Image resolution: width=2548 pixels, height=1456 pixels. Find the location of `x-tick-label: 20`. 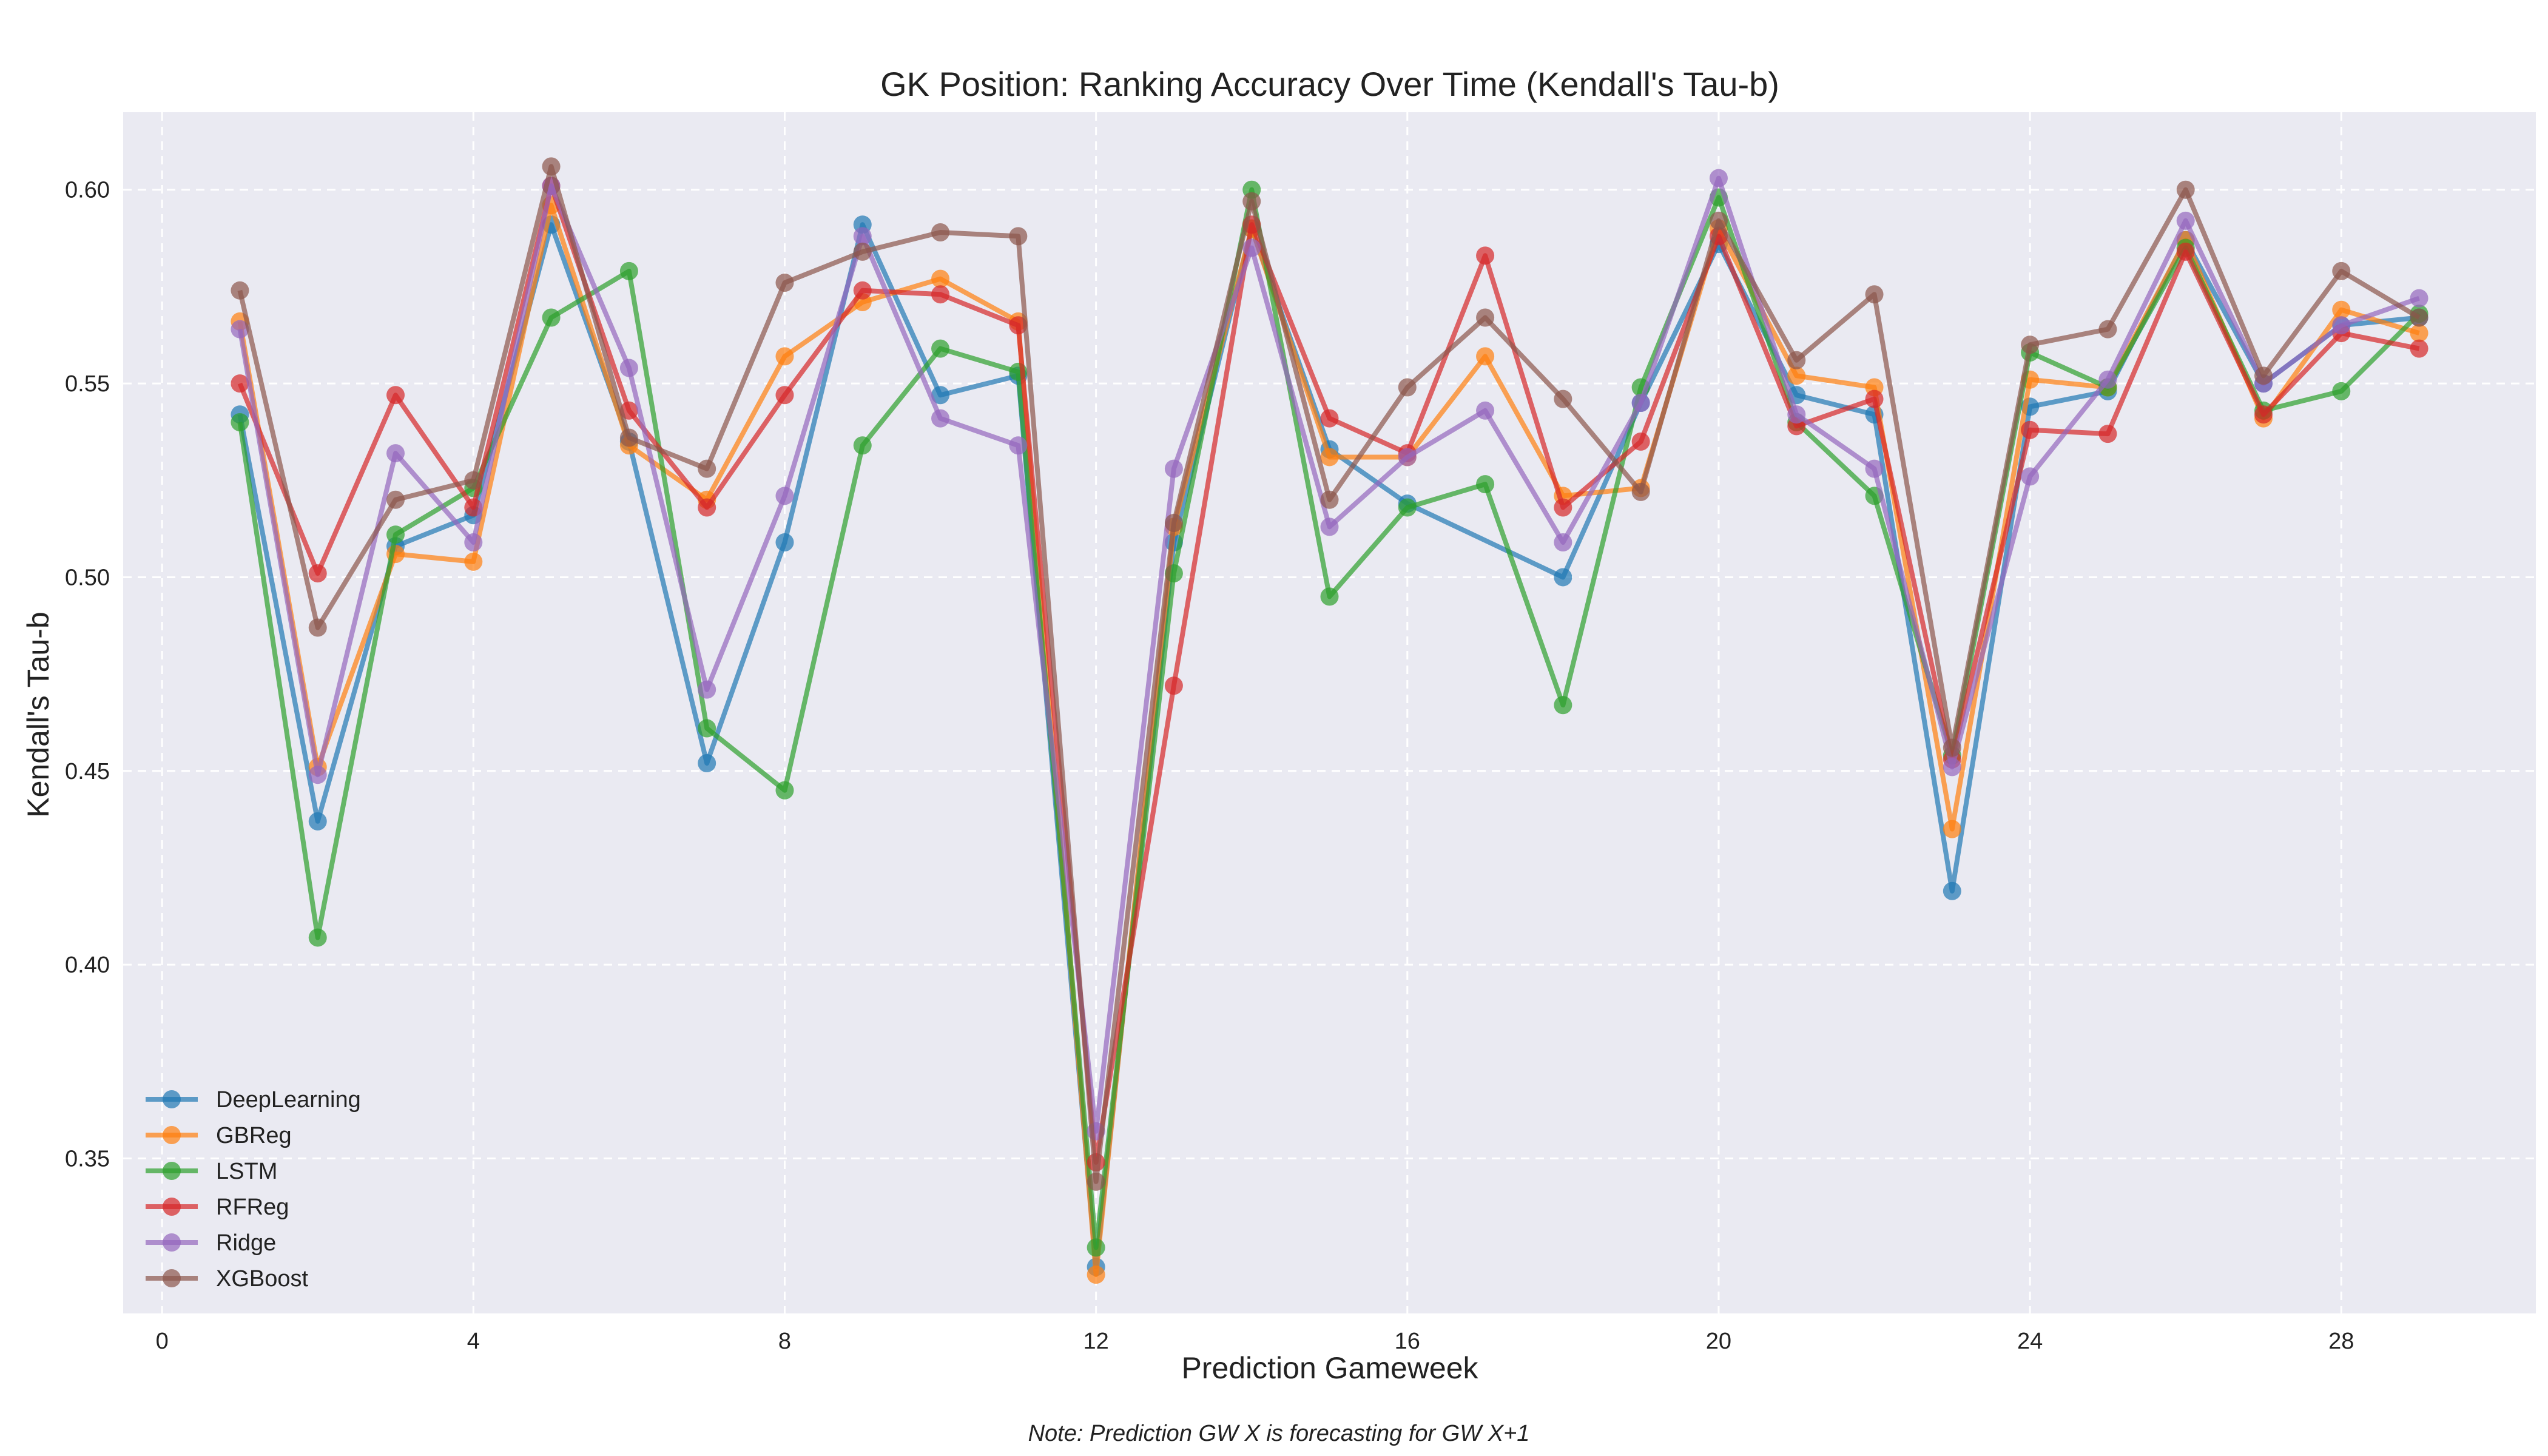

x-tick-label: 20 is located at coordinates (1718, 1341).